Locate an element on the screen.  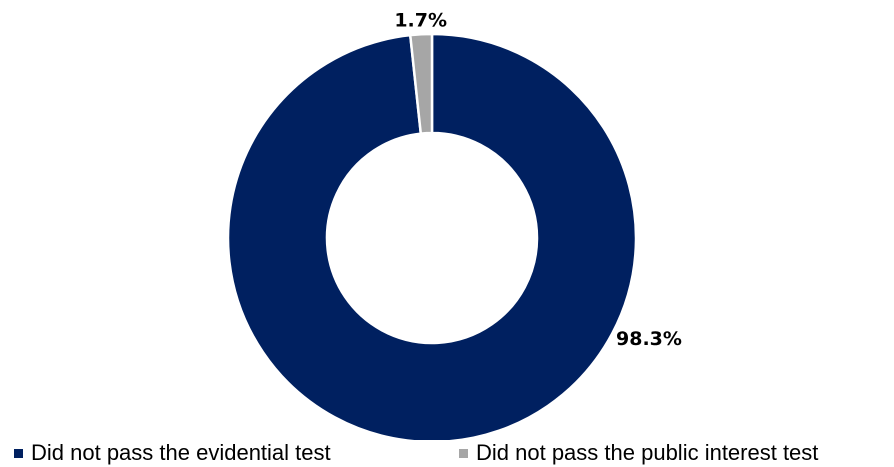
slice-public-interest is located at coordinates (421, 83).